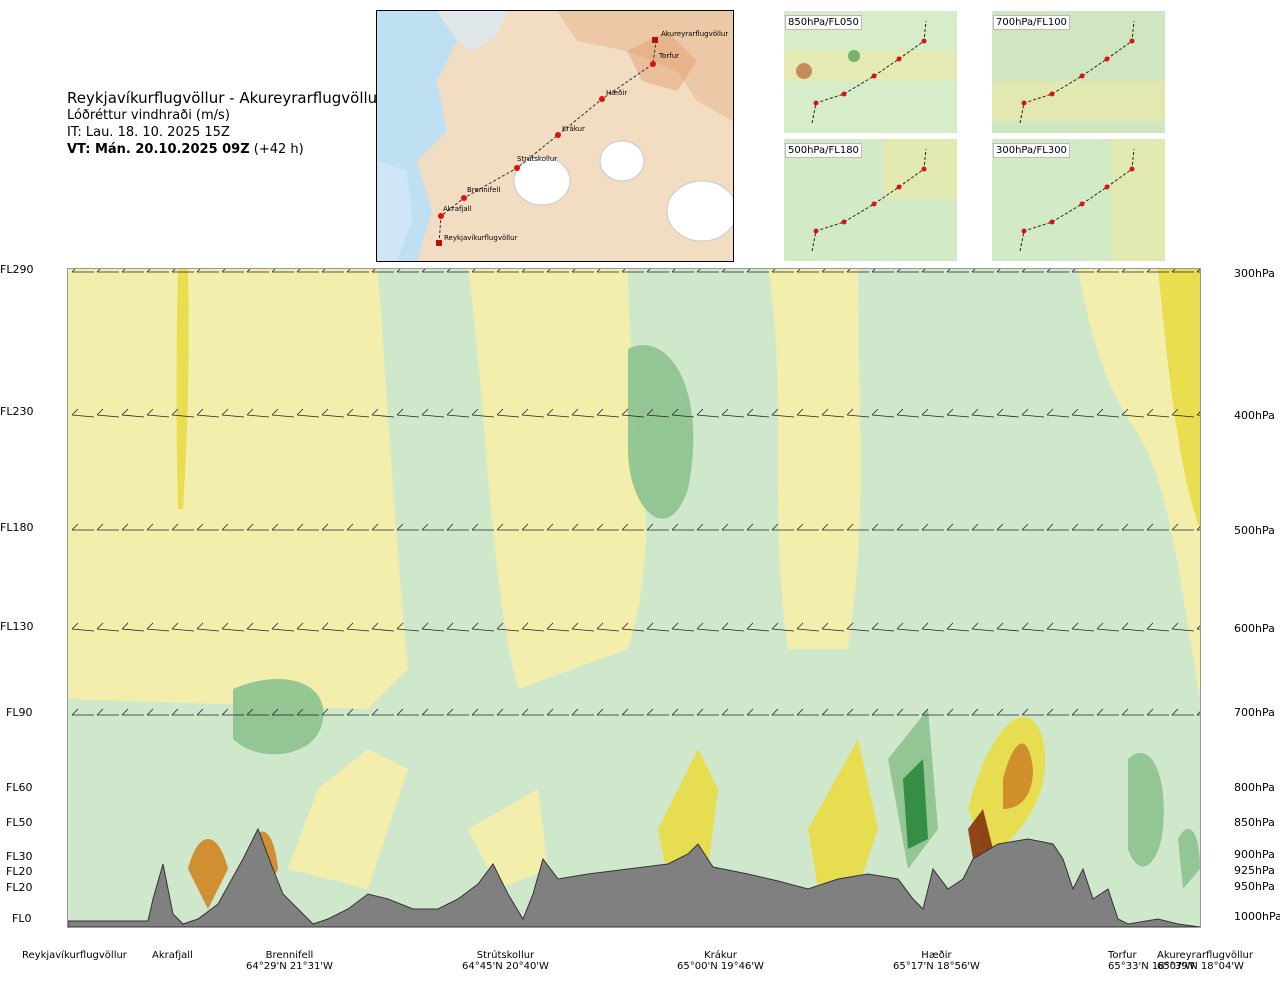 This screenshot has width=1280, height=981. Describe the element at coordinates (17, 411) in the screenshot. I see `fl-label: FL230` at that location.